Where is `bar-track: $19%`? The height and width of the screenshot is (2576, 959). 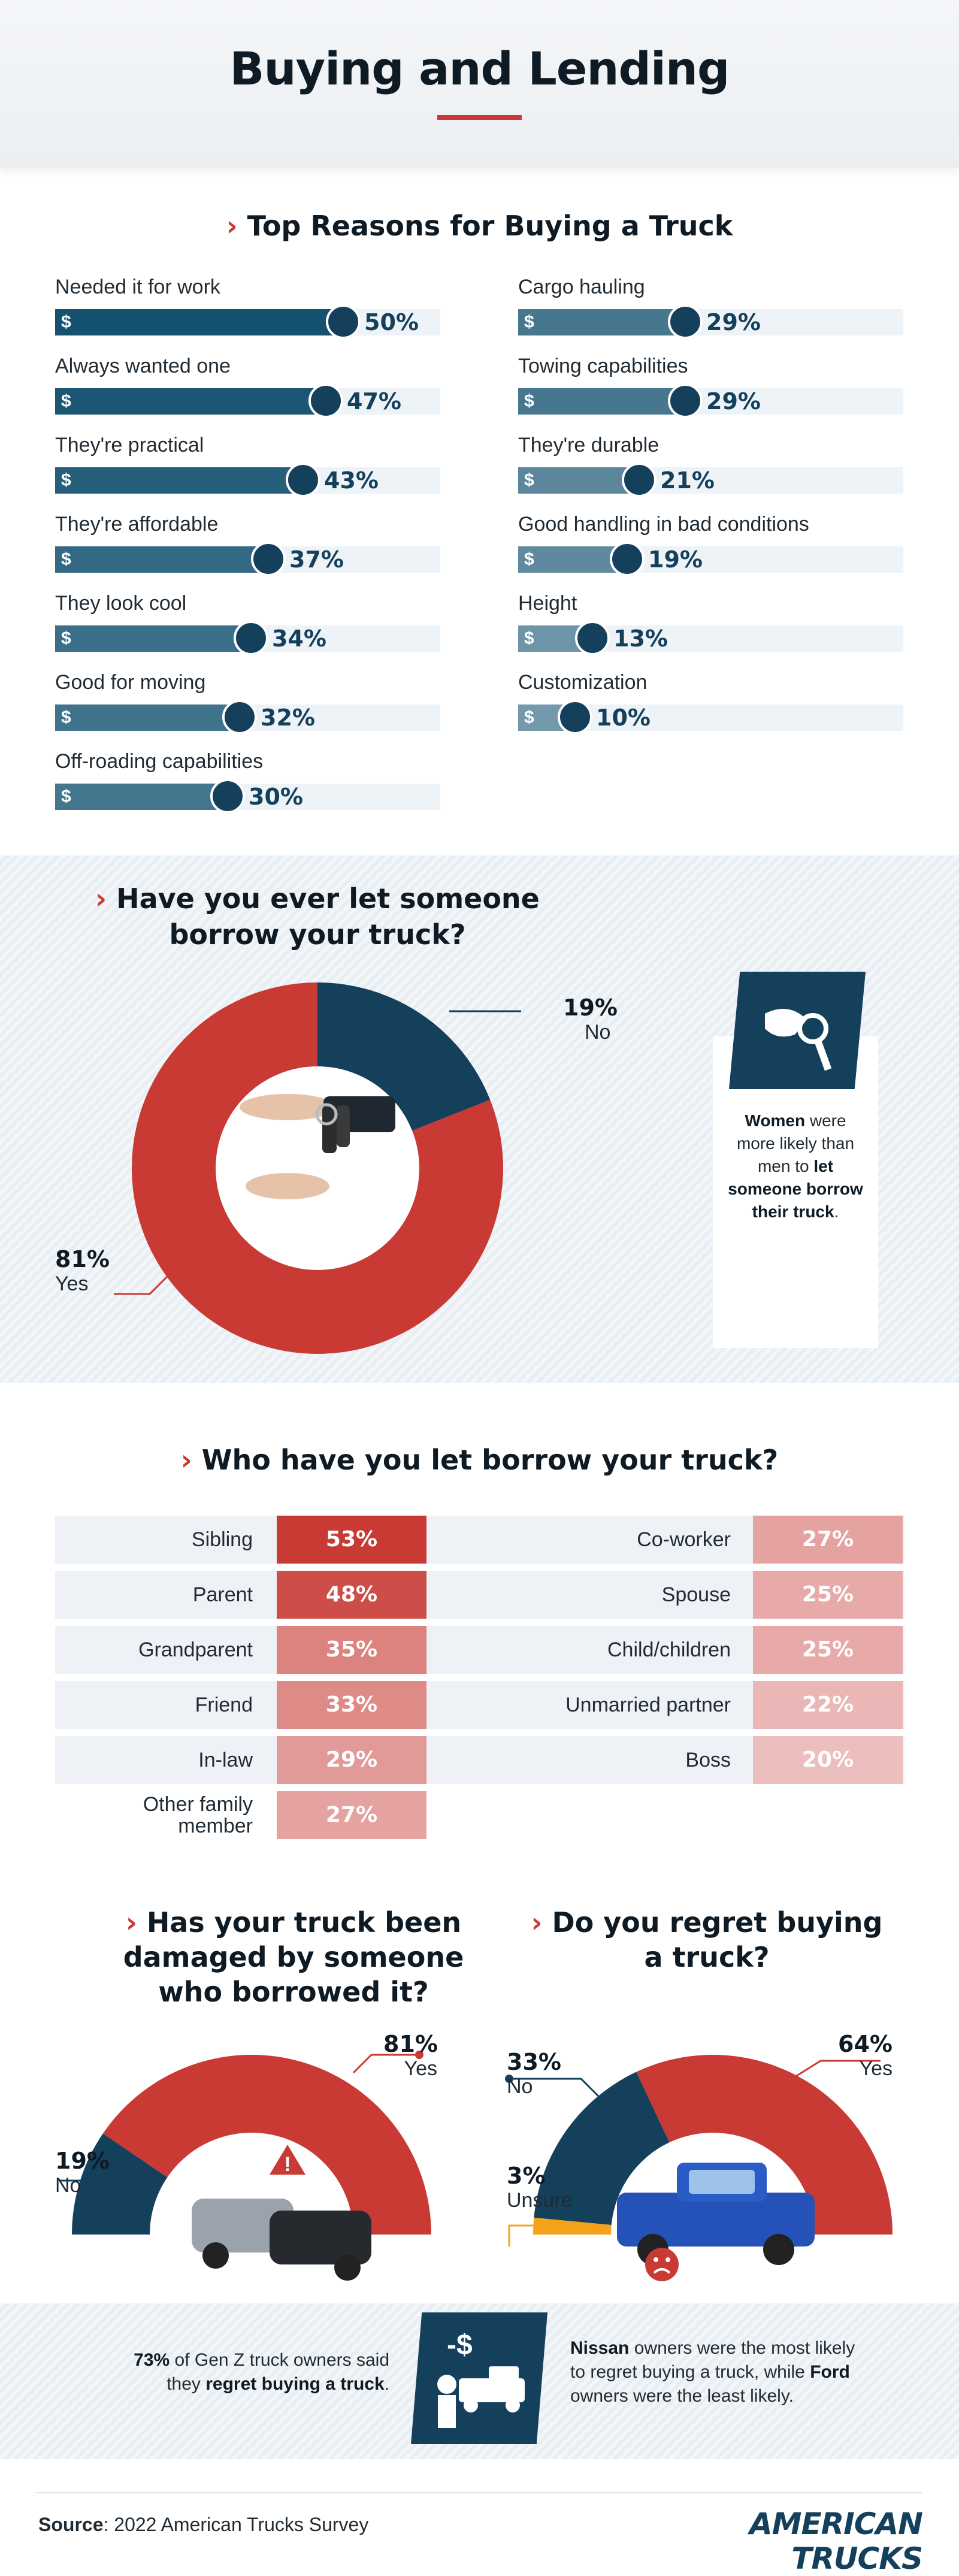 bar-track: $19% is located at coordinates (711, 559).